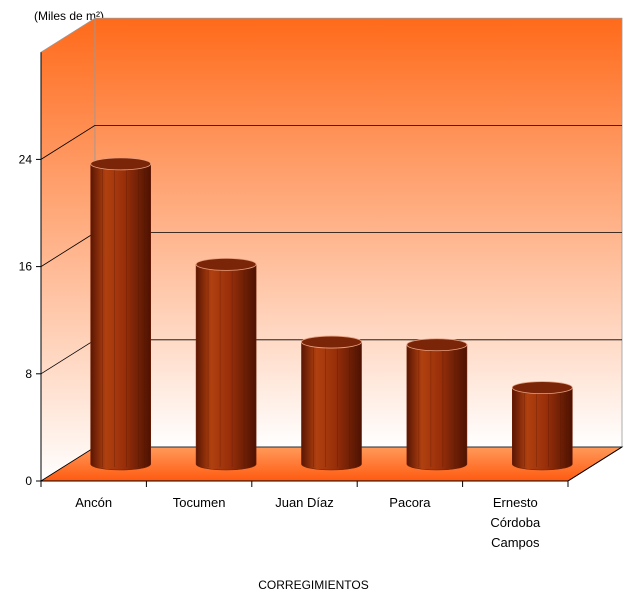  What do you see at coordinates (26, 267) in the screenshot?
I see `y-tick-label: 16` at bounding box center [26, 267].